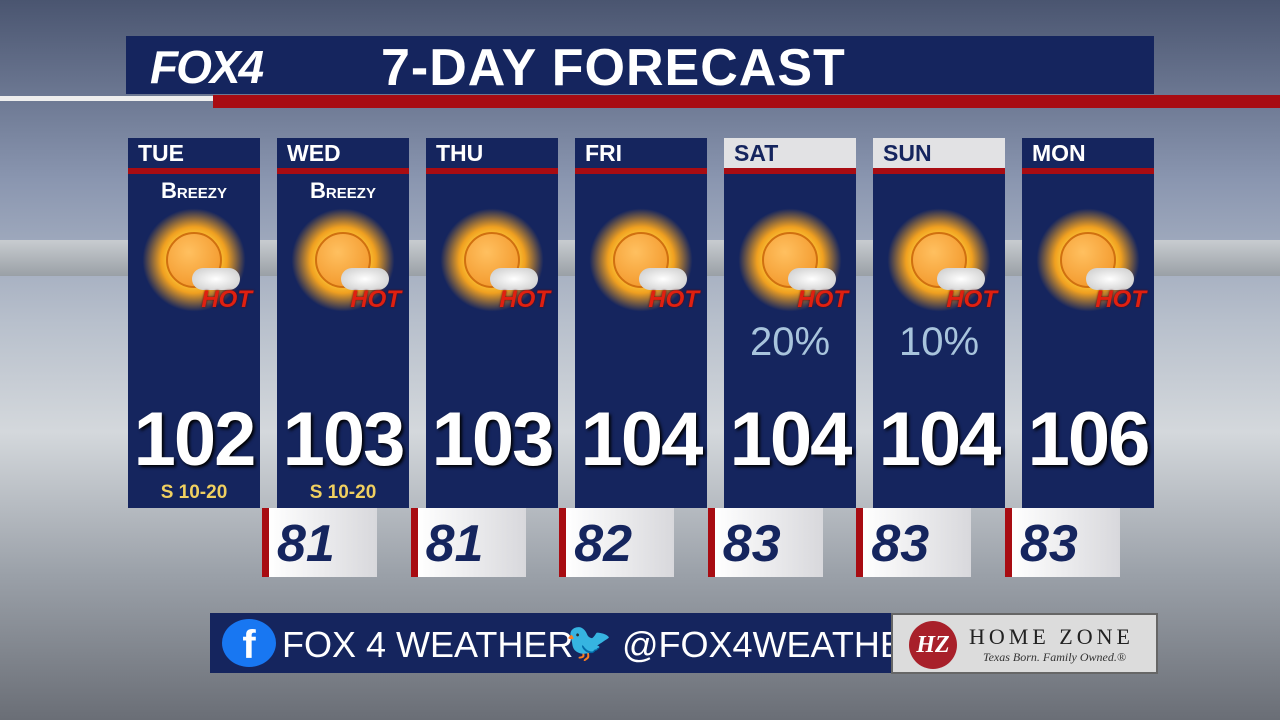  I want to click on forecast-day-mon: MON HOT 106, so click(1088, 323).